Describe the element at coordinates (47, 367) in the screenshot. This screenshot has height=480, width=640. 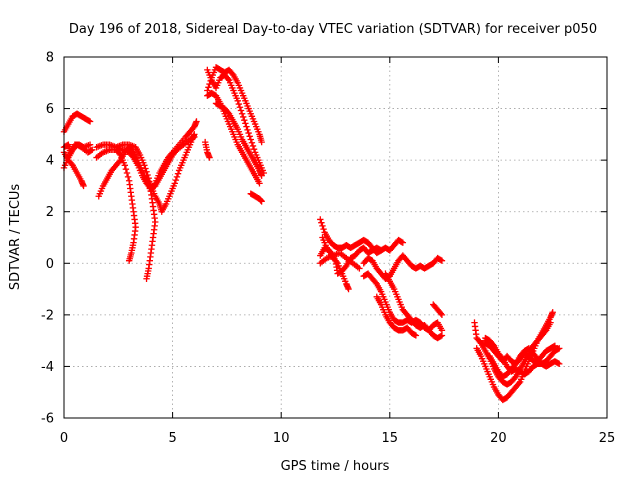
I see `y-tick-label: -4` at that location.